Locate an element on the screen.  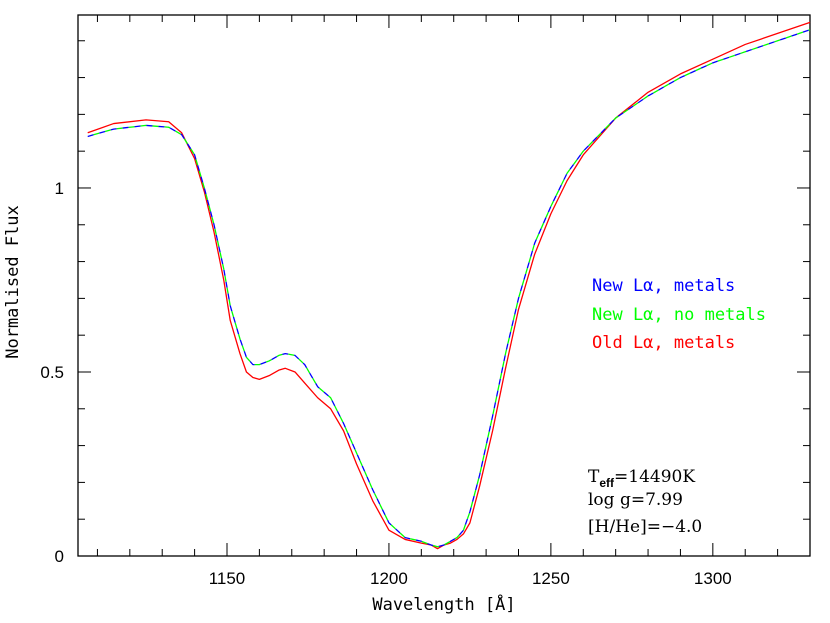
hhe-annotation: [H/He]=−4.0 is located at coordinates (645, 527).